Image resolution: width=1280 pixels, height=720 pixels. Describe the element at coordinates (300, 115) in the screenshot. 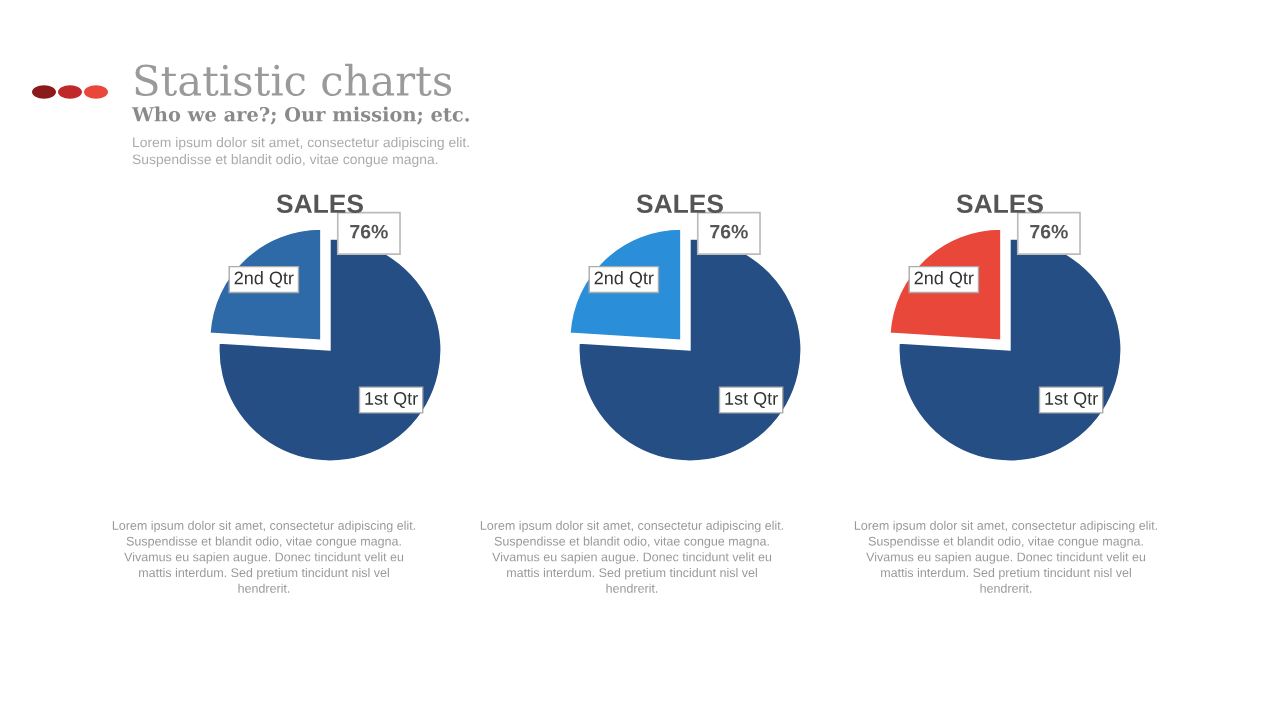

I see `text: Who we are?; Our mission; etc.` at that location.